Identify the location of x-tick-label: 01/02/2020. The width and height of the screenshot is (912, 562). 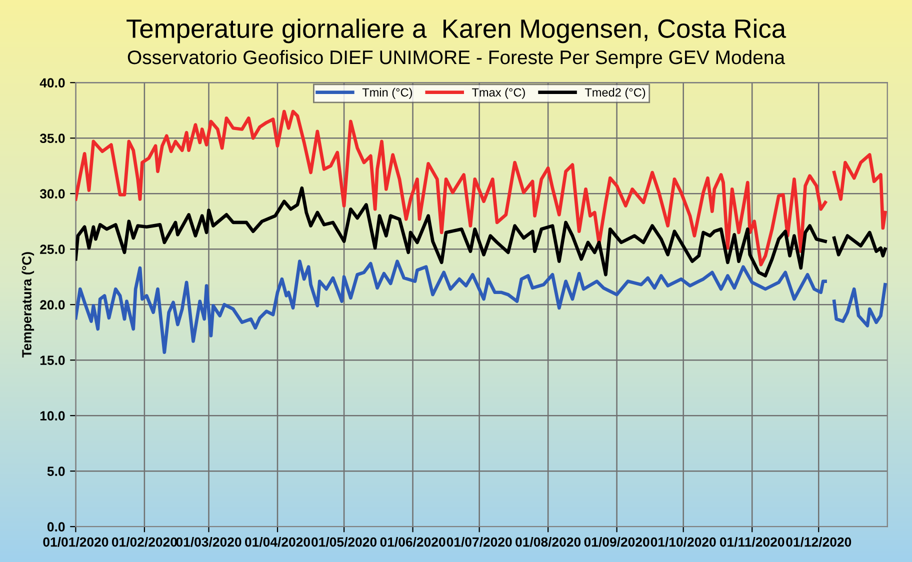
(144, 542).